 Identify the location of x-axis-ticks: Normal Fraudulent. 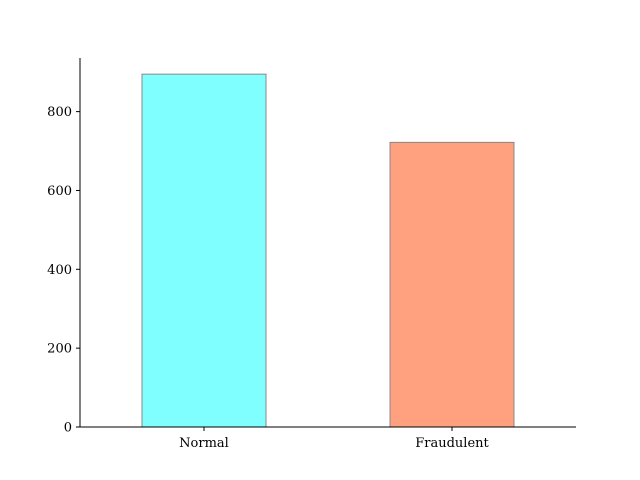
(334, 439).